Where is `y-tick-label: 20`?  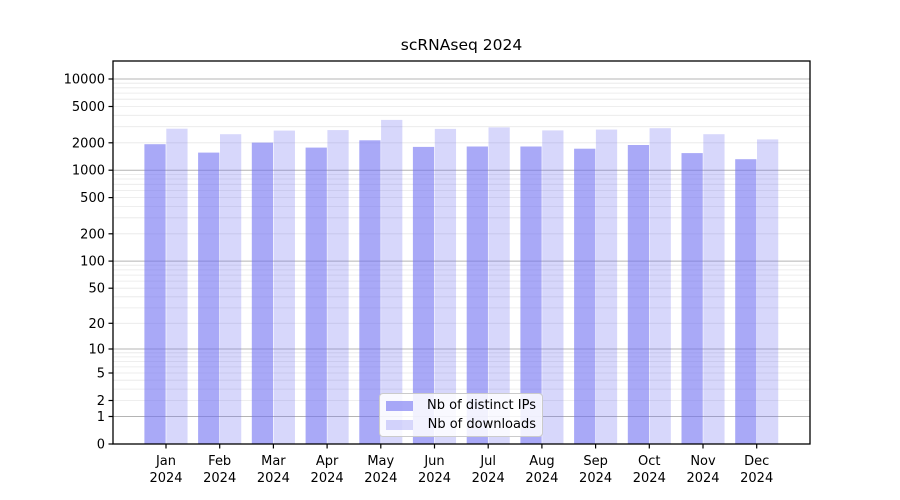
y-tick-label: 20 is located at coordinates (96, 324).